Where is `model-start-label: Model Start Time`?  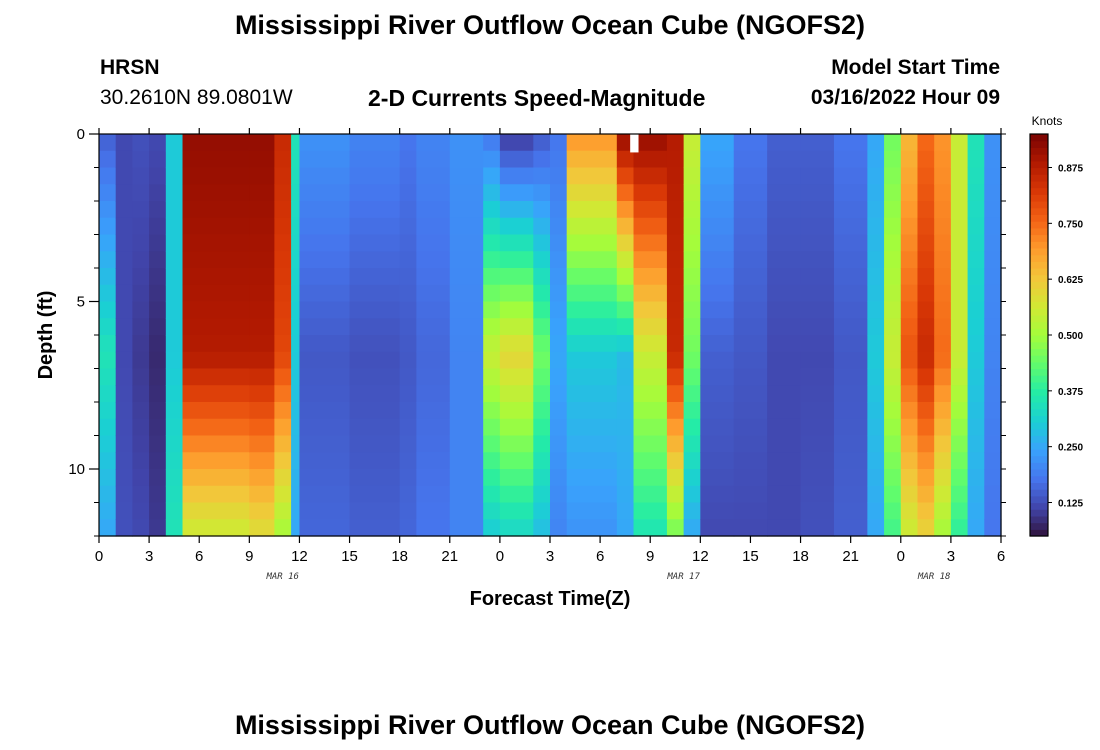 model-start-label: Model Start Time is located at coordinates (915, 67).